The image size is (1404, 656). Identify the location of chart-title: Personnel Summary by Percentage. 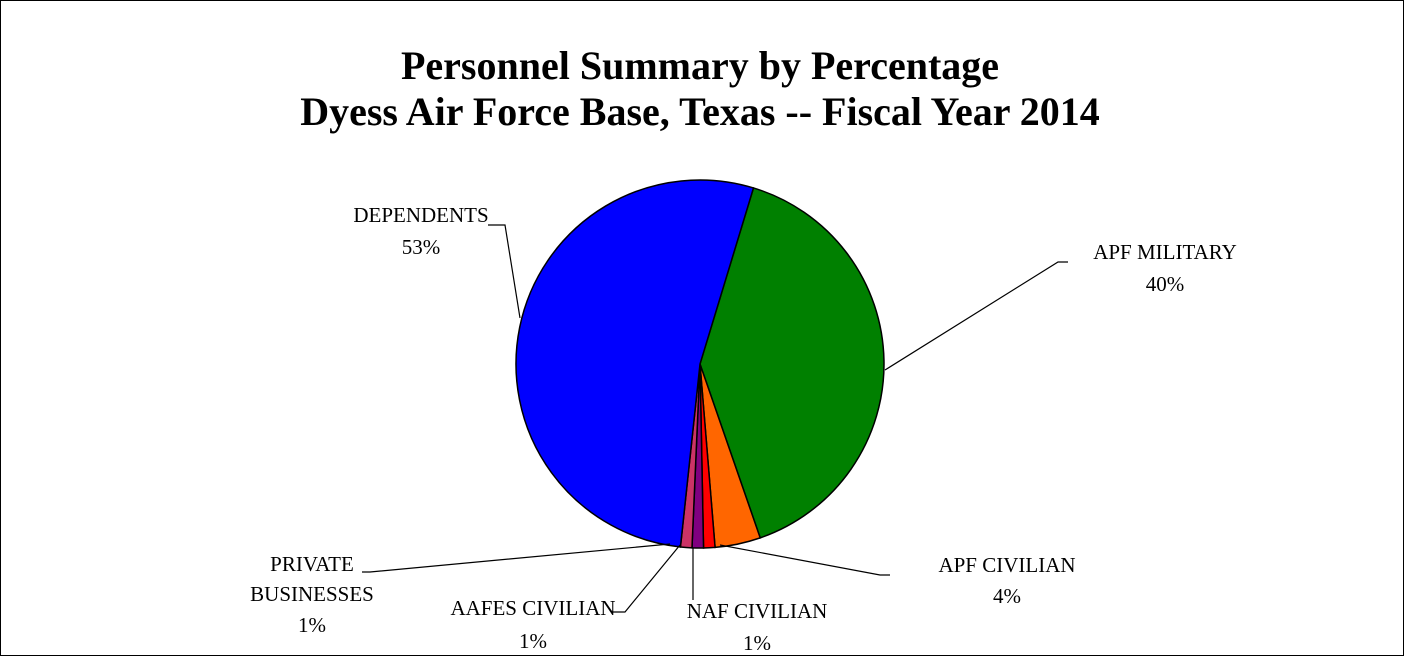
(700, 65).